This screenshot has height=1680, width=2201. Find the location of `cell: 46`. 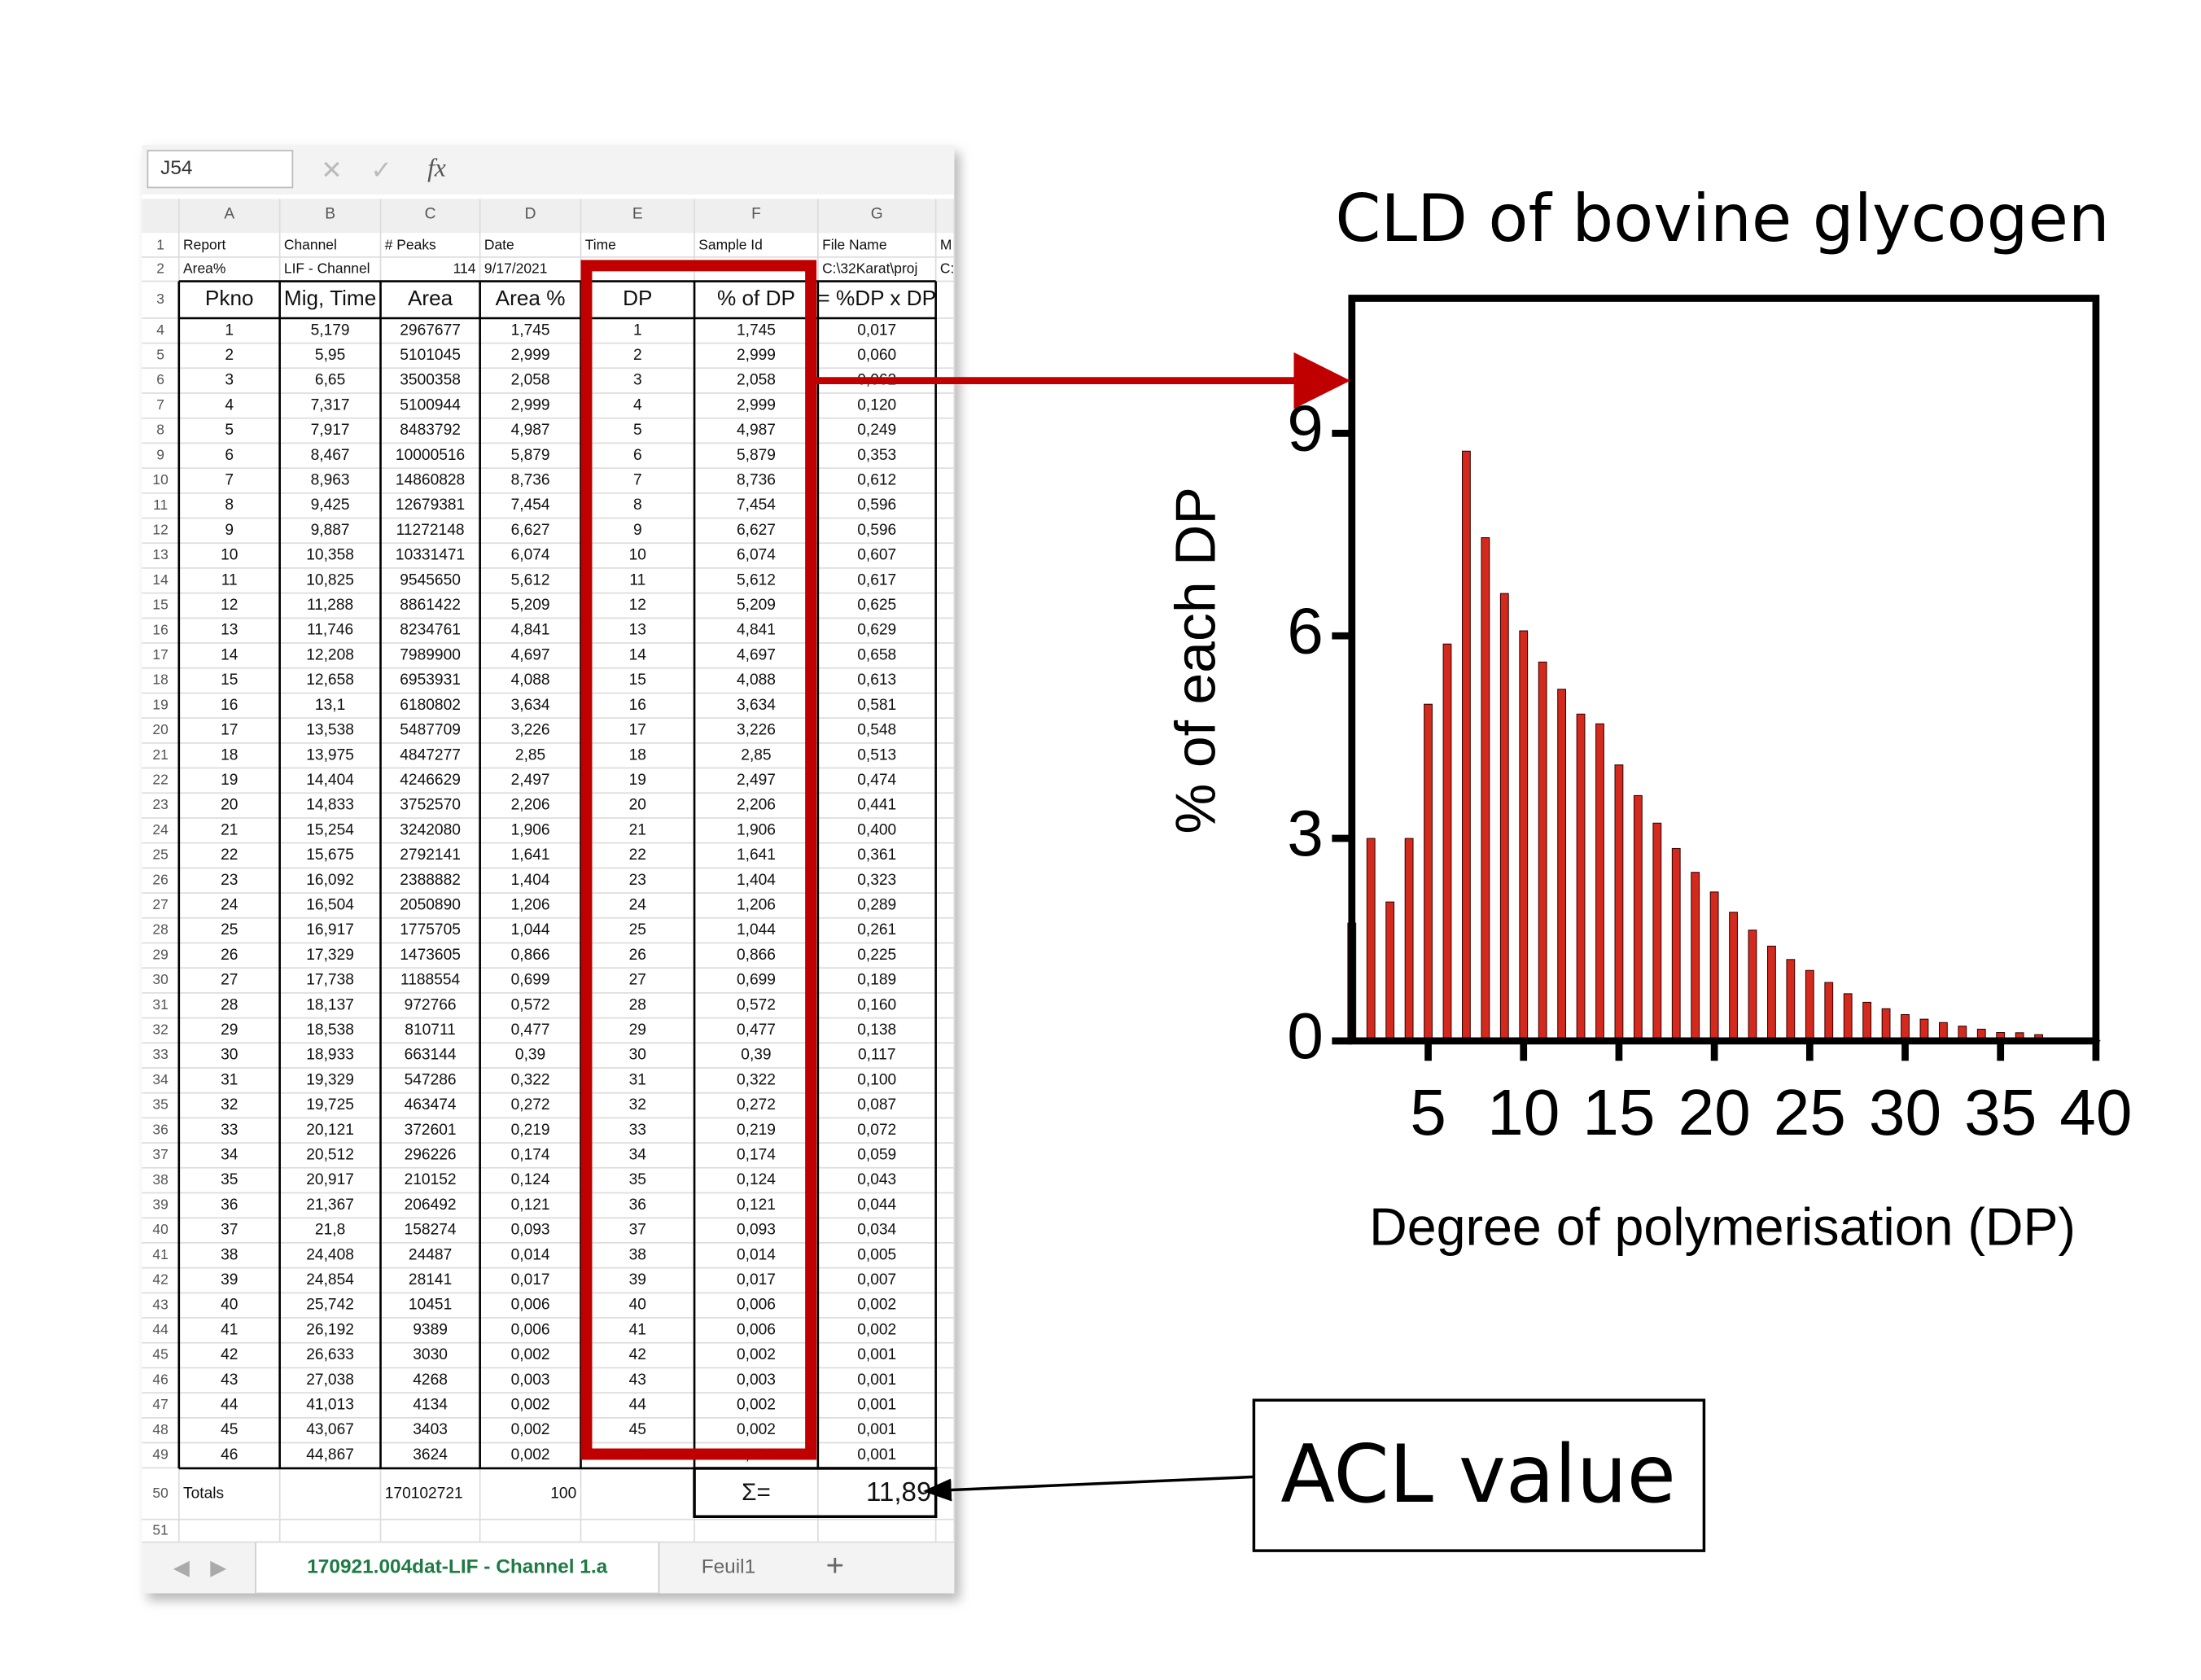

cell: 46 is located at coordinates (229, 1455).